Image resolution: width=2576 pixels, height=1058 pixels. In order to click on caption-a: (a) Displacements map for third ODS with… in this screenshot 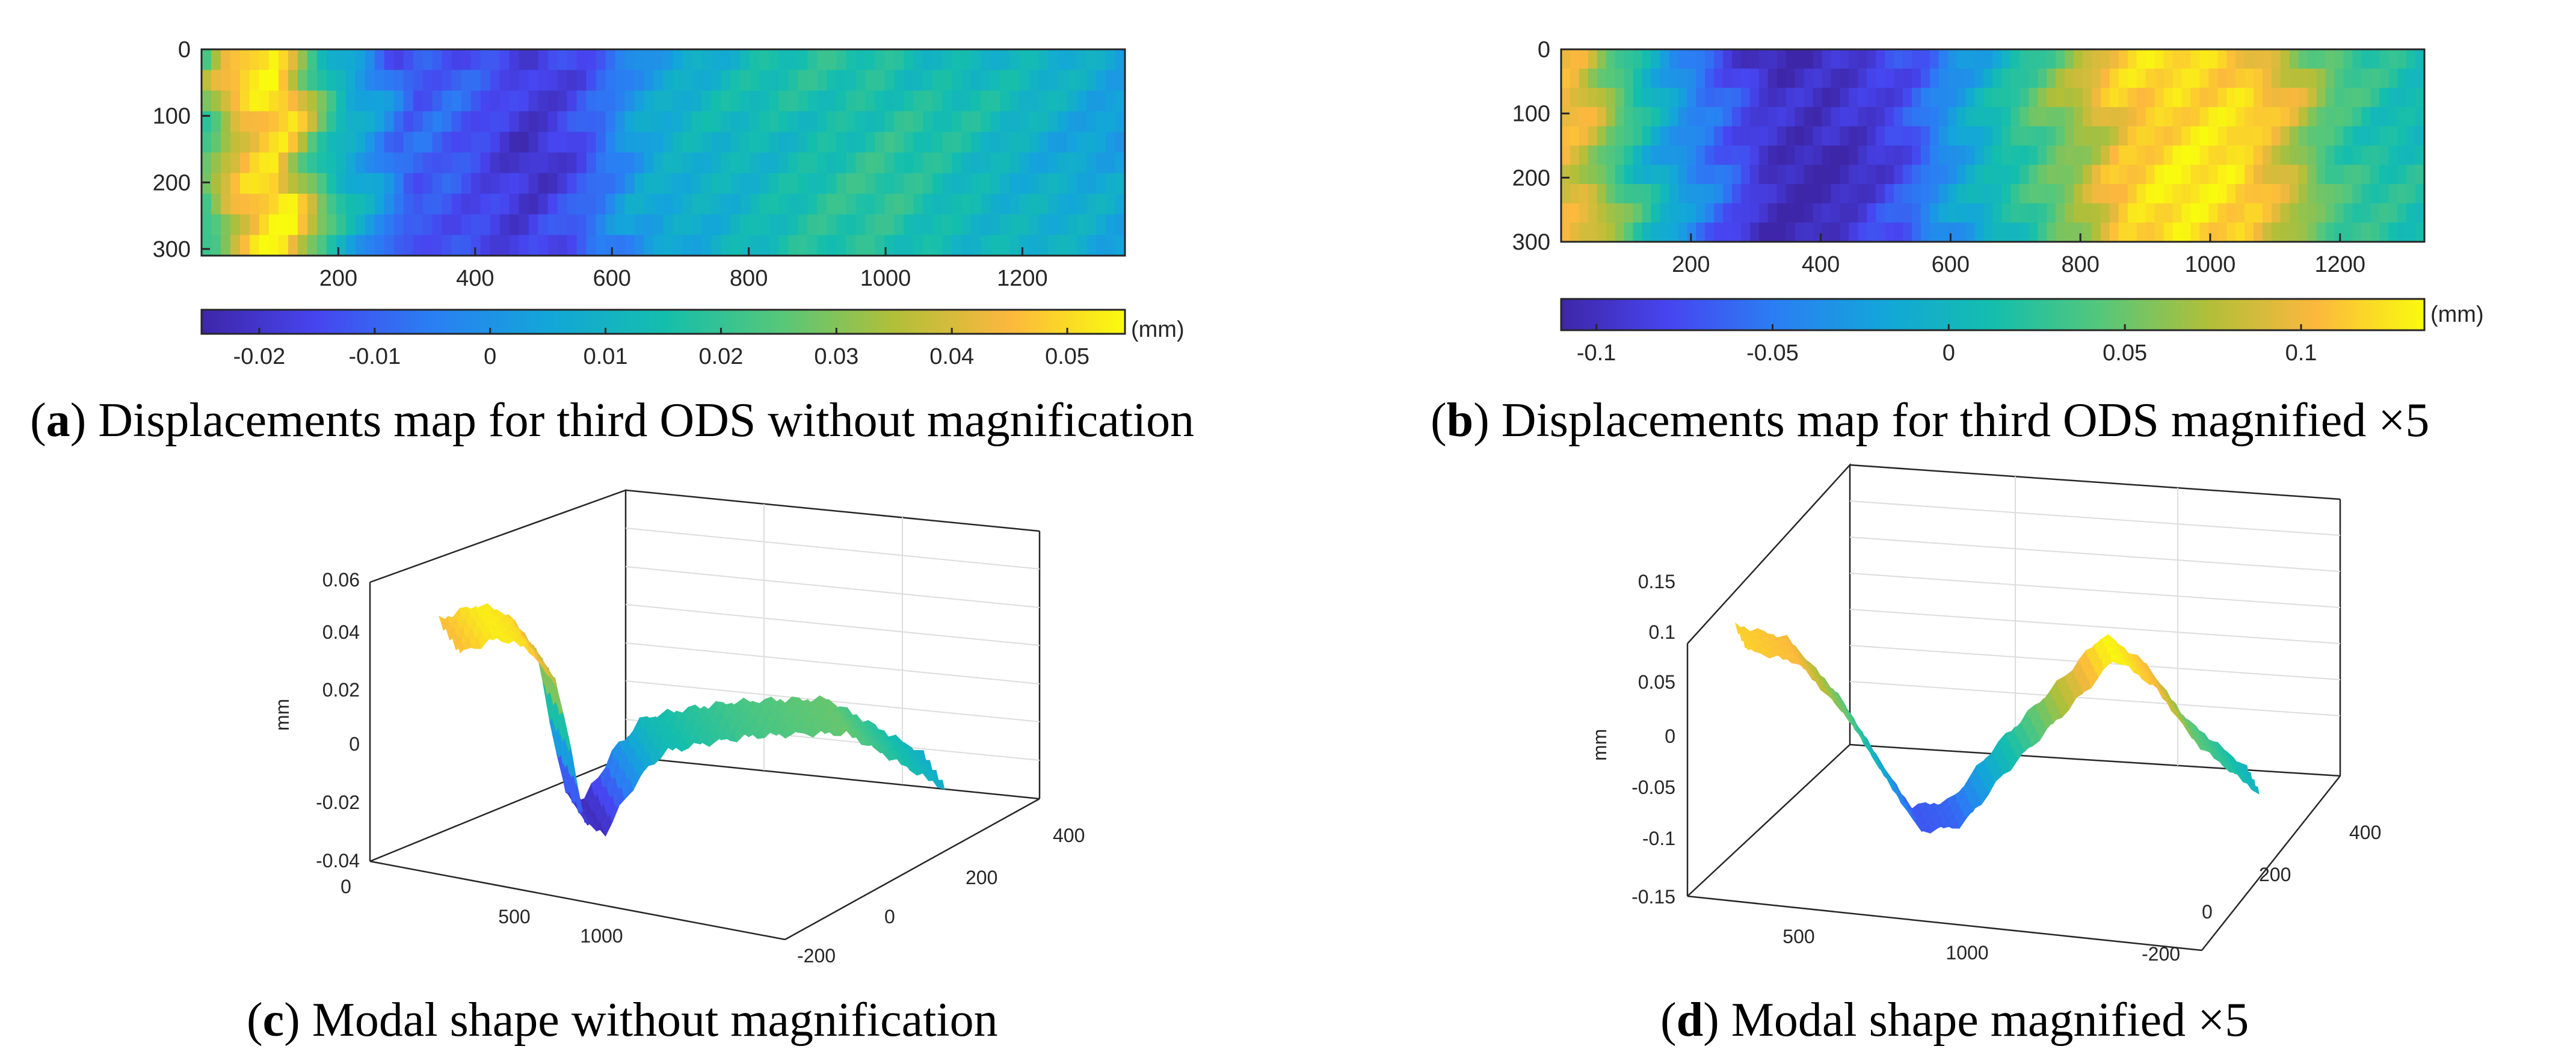, I will do `click(612, 420)`.